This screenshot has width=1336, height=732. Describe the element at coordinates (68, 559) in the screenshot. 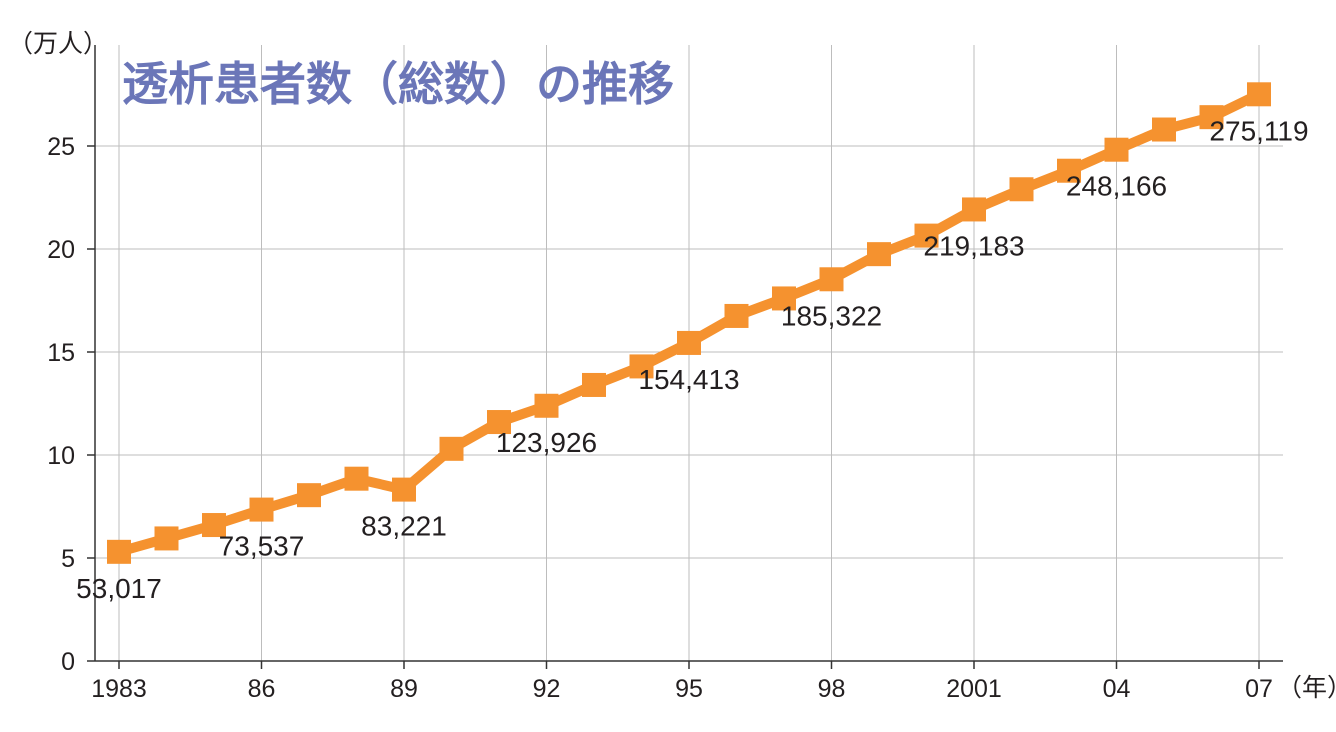

I see `y-tick-label: 5` at that location.